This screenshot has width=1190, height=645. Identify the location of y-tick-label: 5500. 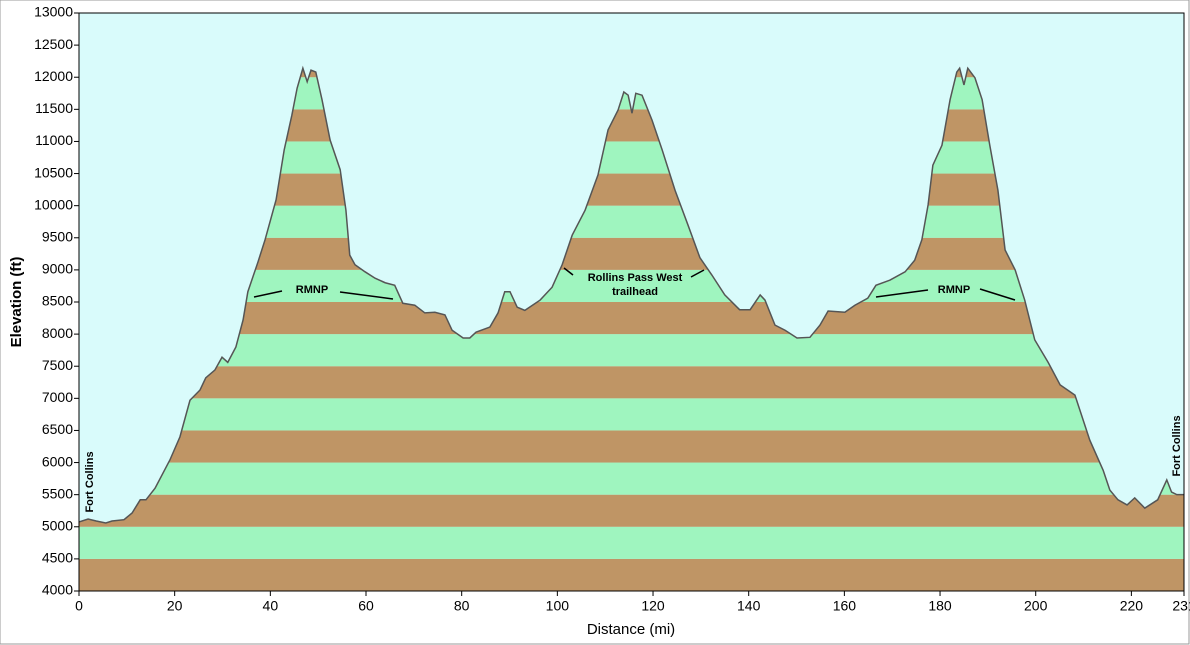
(57, 493).